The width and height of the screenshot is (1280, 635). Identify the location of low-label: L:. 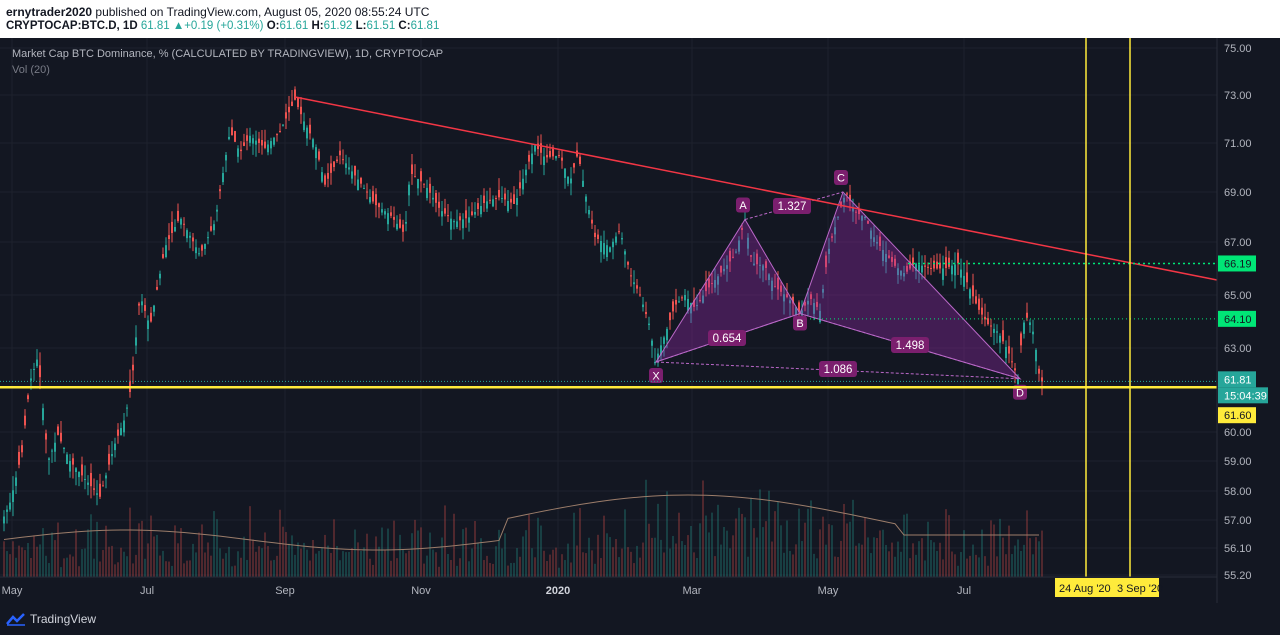
(361, 26).